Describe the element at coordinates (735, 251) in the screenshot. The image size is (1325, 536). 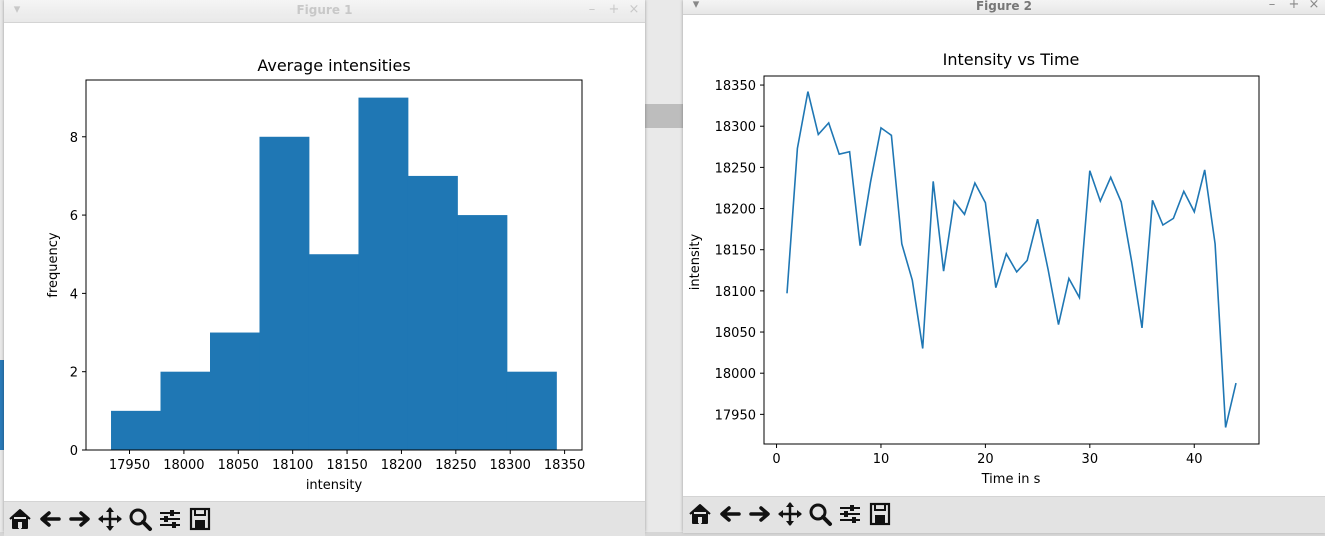
I see `y-tick-label: 18150` at that location.